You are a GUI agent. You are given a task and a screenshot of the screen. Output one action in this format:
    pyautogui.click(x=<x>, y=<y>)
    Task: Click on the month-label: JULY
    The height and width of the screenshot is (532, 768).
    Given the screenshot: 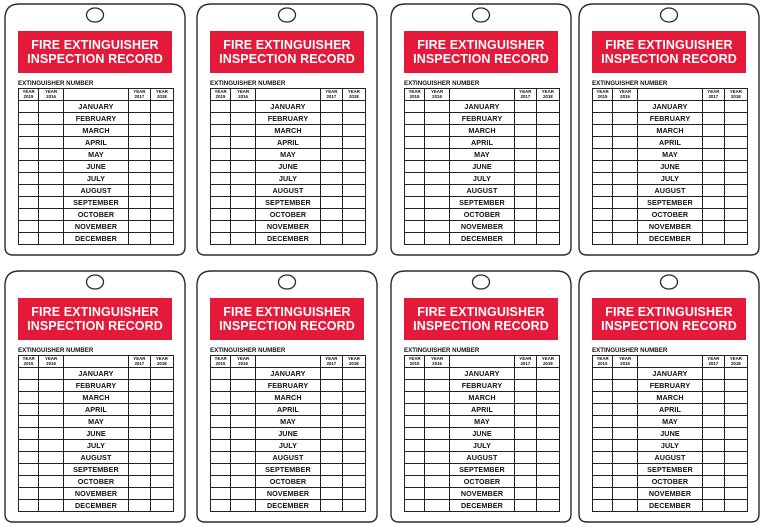 What is the action you would take?
    pyautogui.click(x=96, y=178)
    